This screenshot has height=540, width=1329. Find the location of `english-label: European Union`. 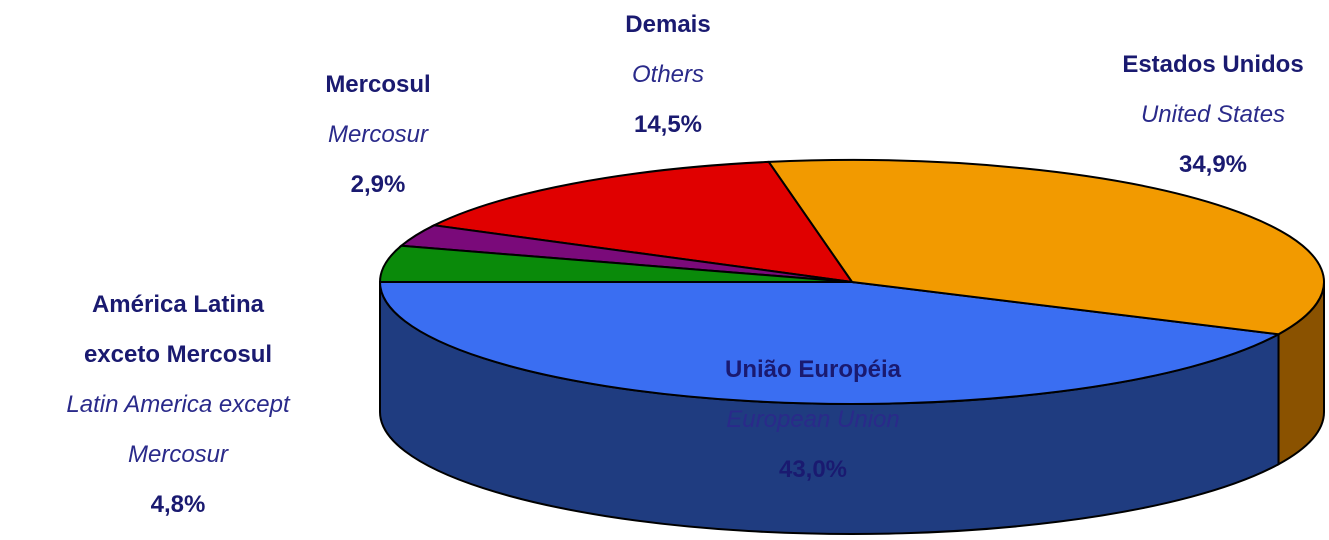

english-label: European Union is located at coordinates (813, 419).